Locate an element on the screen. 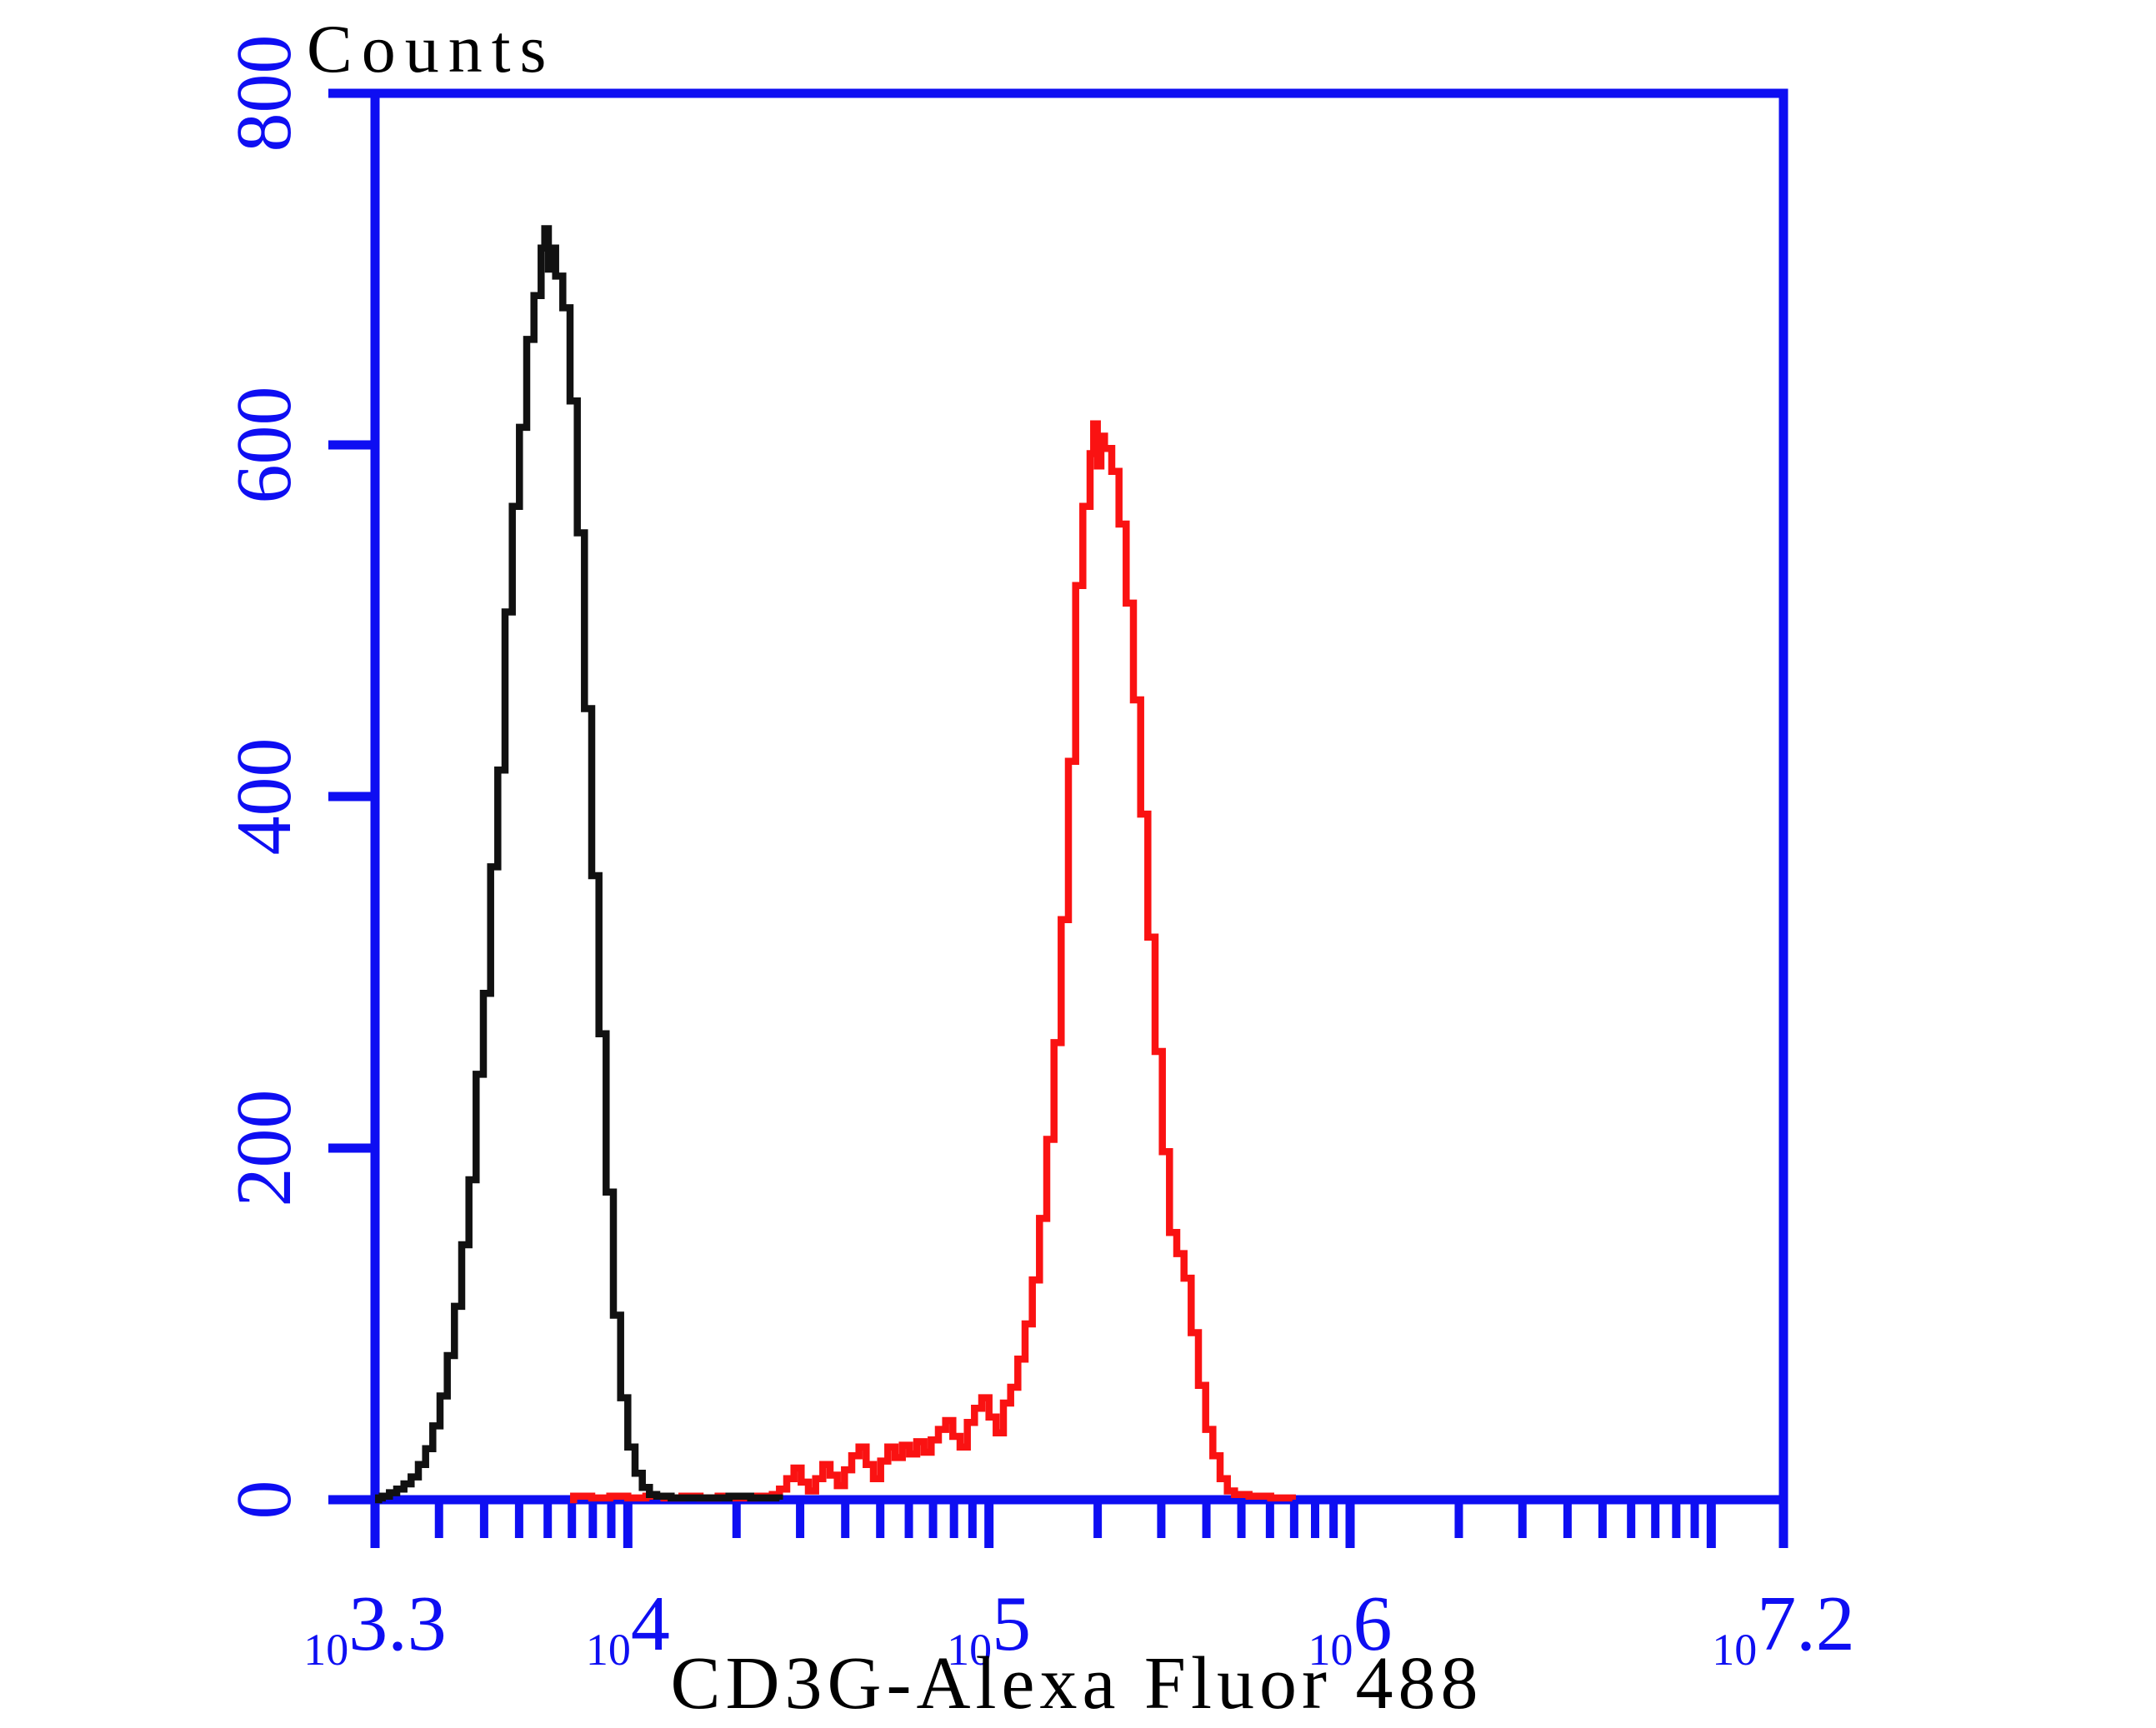 The width and height of the screenshot is (2156, 1728). y-tick-label: 200 is located at coordinates (264, 1148).